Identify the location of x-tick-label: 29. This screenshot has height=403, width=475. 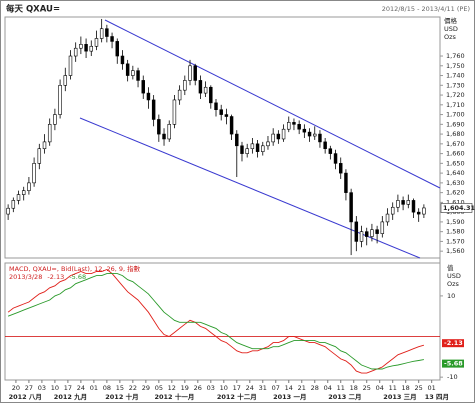
(146, 388).